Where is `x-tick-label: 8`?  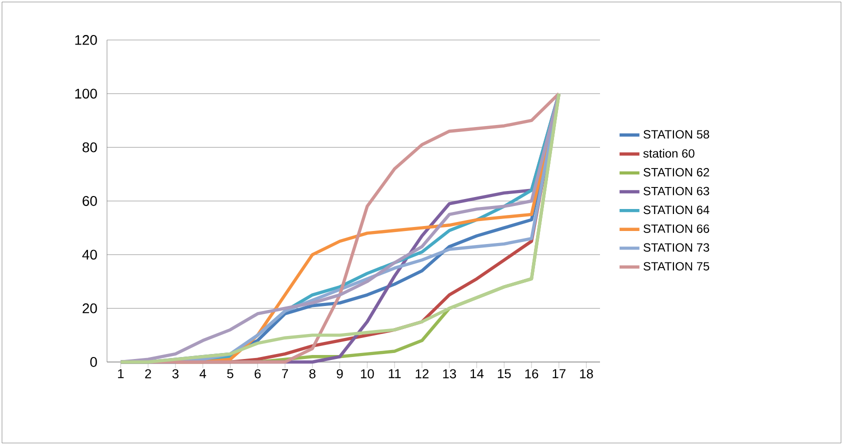
x-tick-label: 8 is located at coordinates (312, 373).